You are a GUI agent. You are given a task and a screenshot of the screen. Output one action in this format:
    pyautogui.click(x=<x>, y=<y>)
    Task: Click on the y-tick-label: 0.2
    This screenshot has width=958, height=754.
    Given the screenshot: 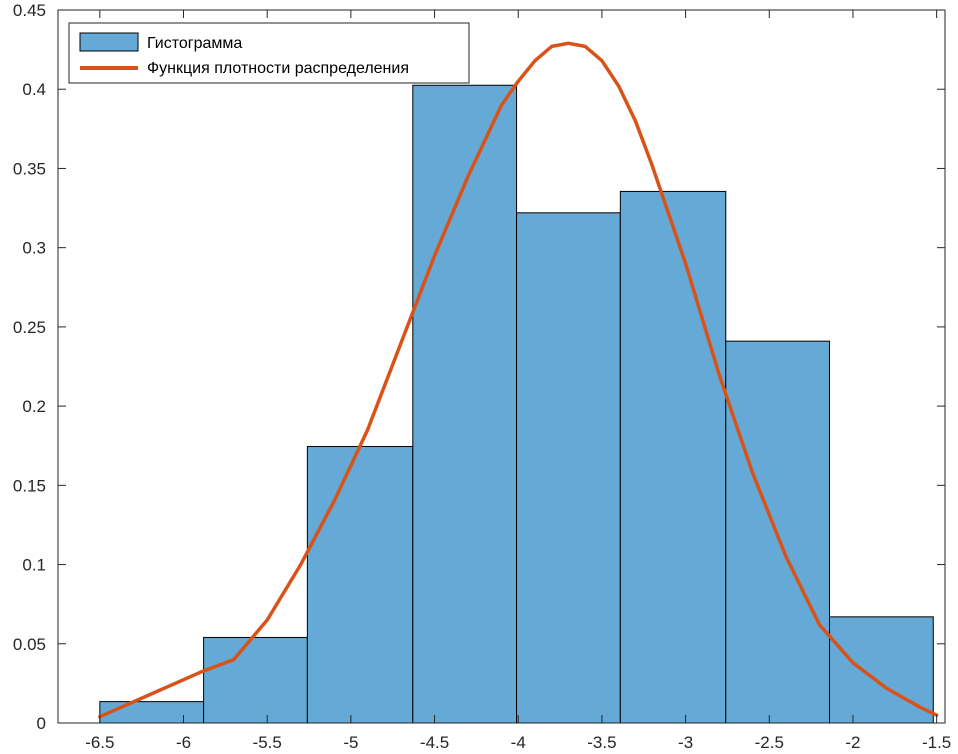 What is the action you would take?
    pyautogui.click(x=34, y=406)
    